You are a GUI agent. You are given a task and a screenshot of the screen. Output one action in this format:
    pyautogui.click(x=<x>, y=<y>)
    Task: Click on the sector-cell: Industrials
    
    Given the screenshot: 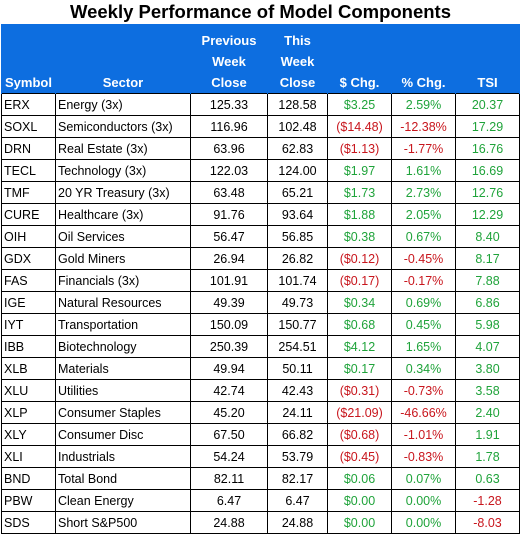 What is the action you would take?
    pyautogui.click(x=123, y=456)
    